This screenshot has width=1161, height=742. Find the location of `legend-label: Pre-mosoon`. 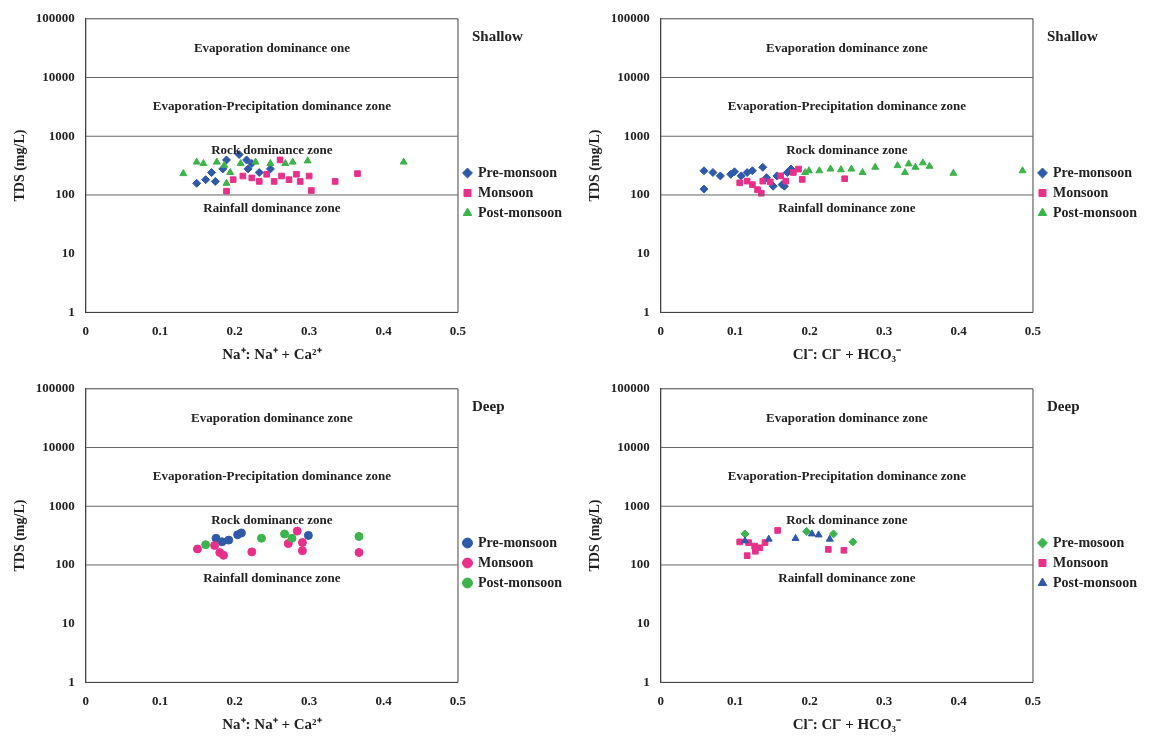

legend-label: Pre-mosoon is located at coordinates (1088, 542).